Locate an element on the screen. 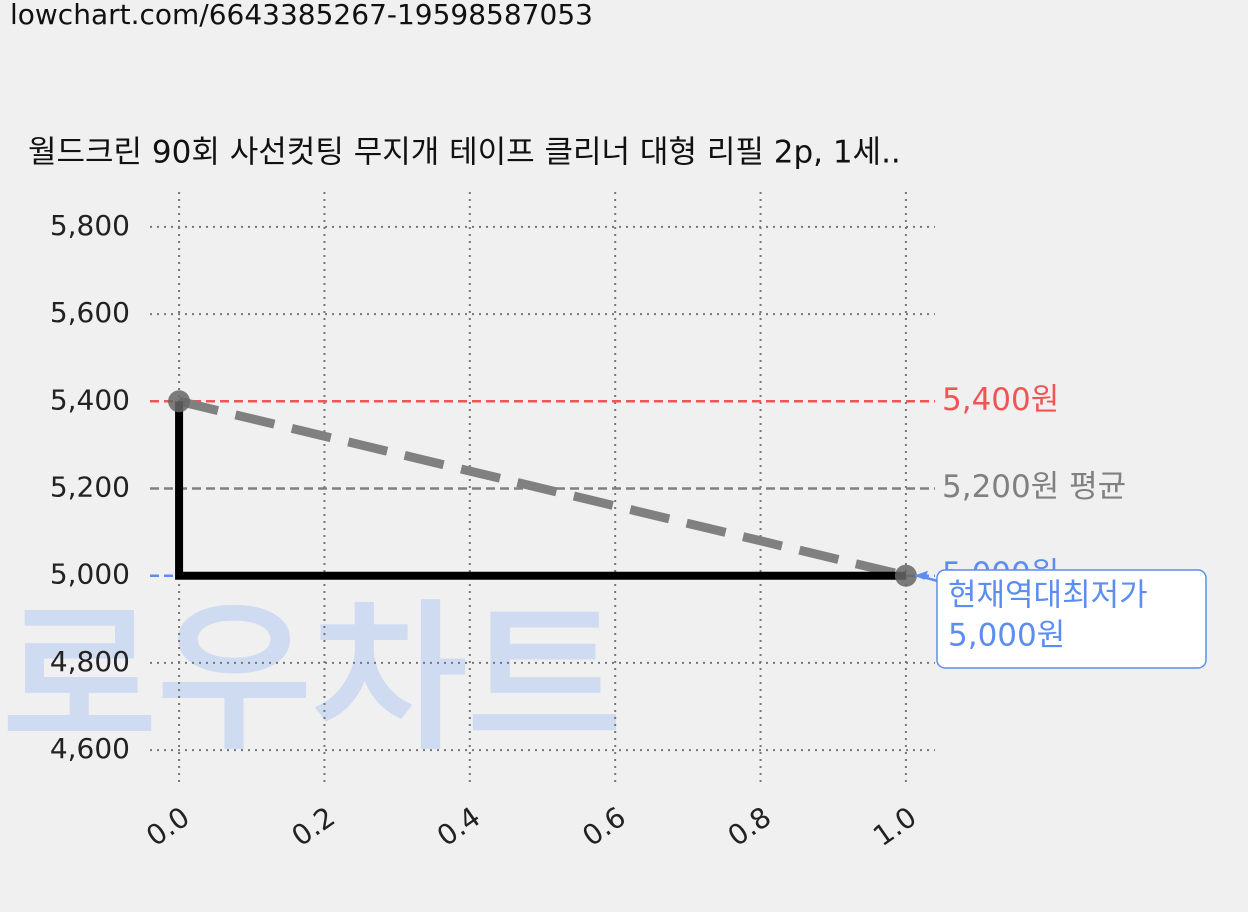  y-tick-label: 5,400 is located at coordinates (90, 399).